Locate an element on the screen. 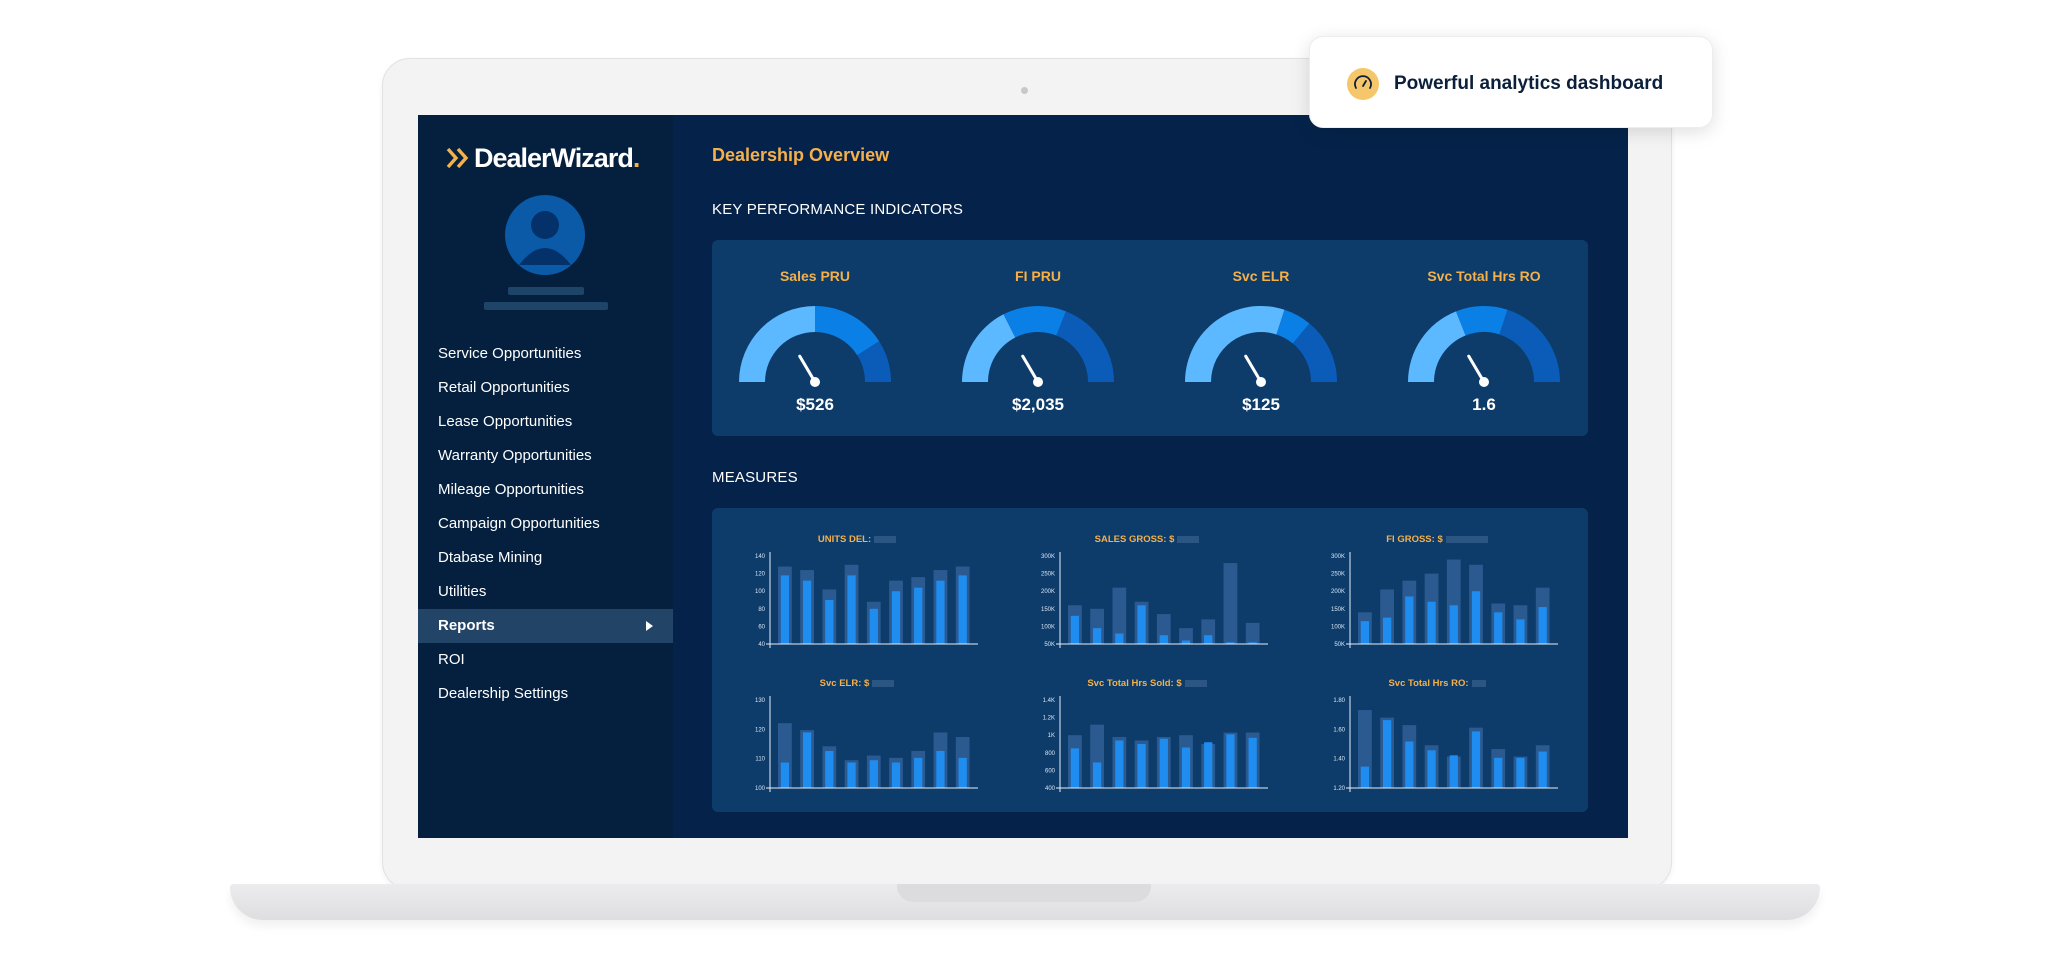 Image resolution: width=2048 pixels, height=973 pixels. y-tick-label: 130 is located at coordinates (760, 701).